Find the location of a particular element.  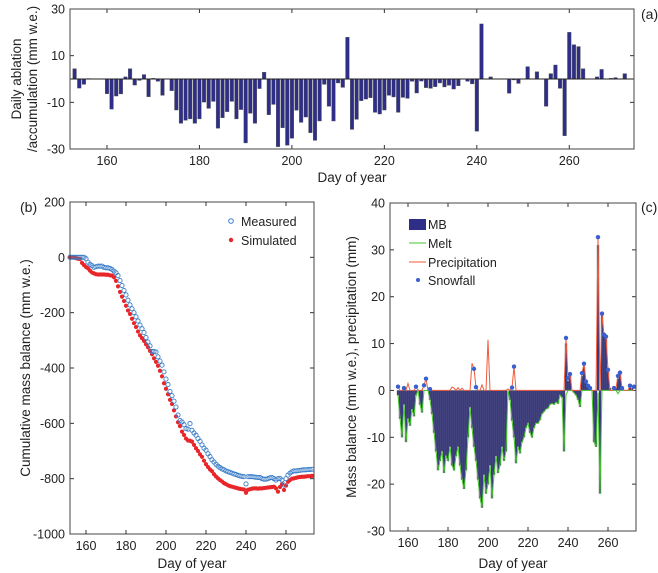

panel-a-xtick-label: 180 is located at coordinates (199, 161).